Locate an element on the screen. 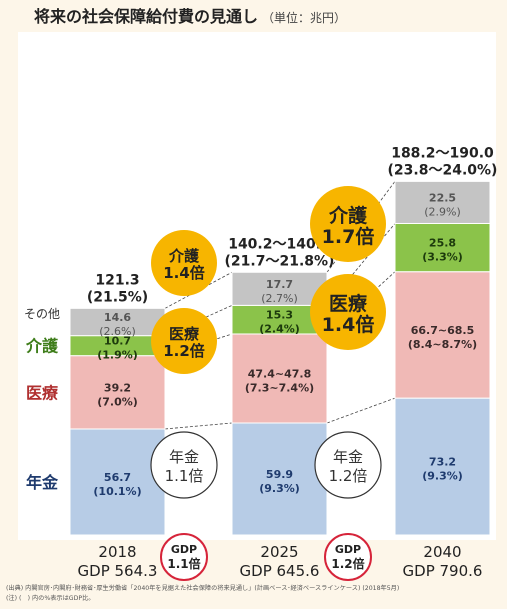  chart-title: 将来の社会保障給付費の見通し is located at coordinates (146, 16).